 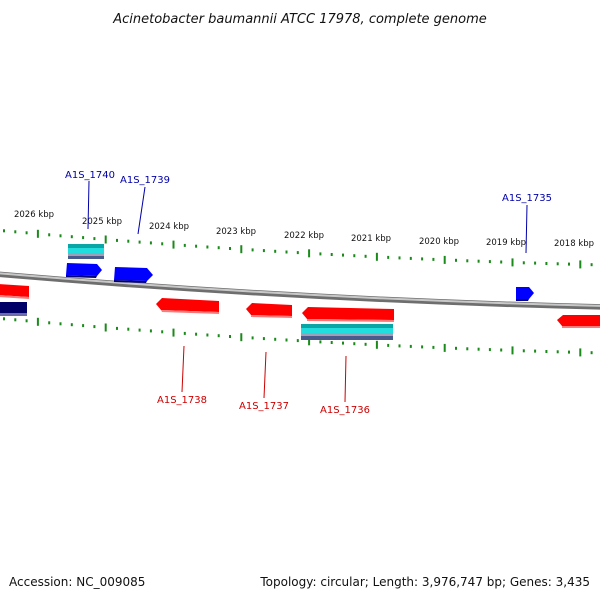 I want to click on accession-text: Accession: NC_009085, so click(x=77, y=582).